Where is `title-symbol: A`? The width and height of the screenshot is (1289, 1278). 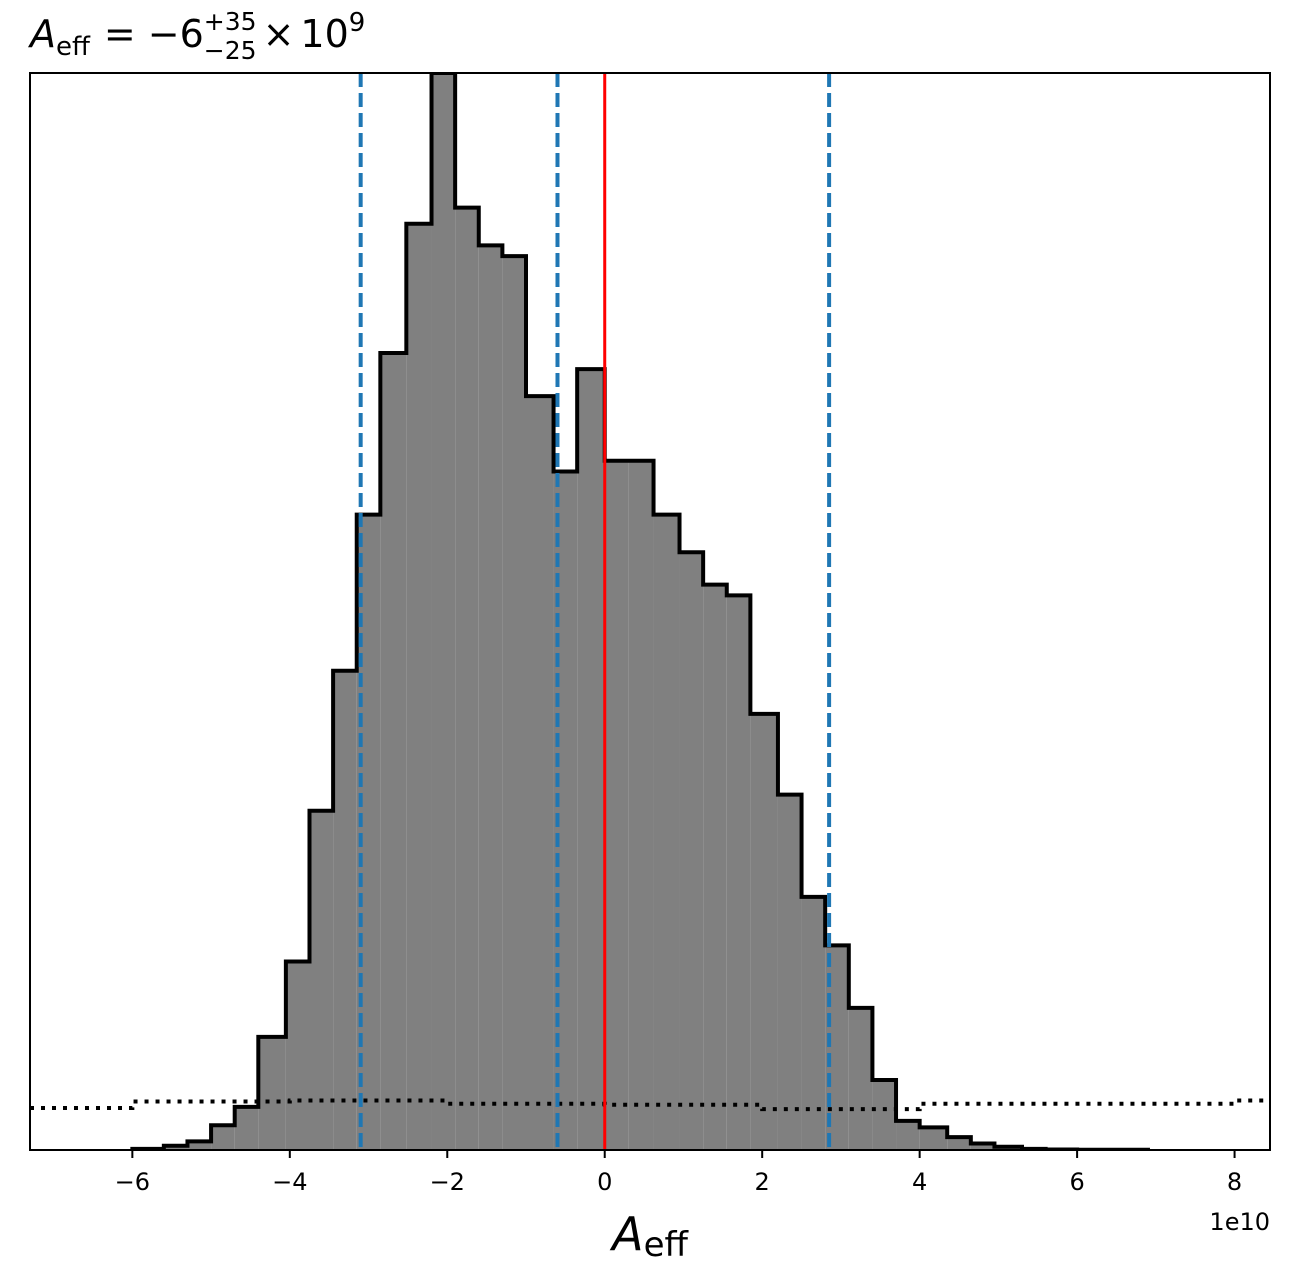
title-symbol: A is located at coordinates (41, 34).